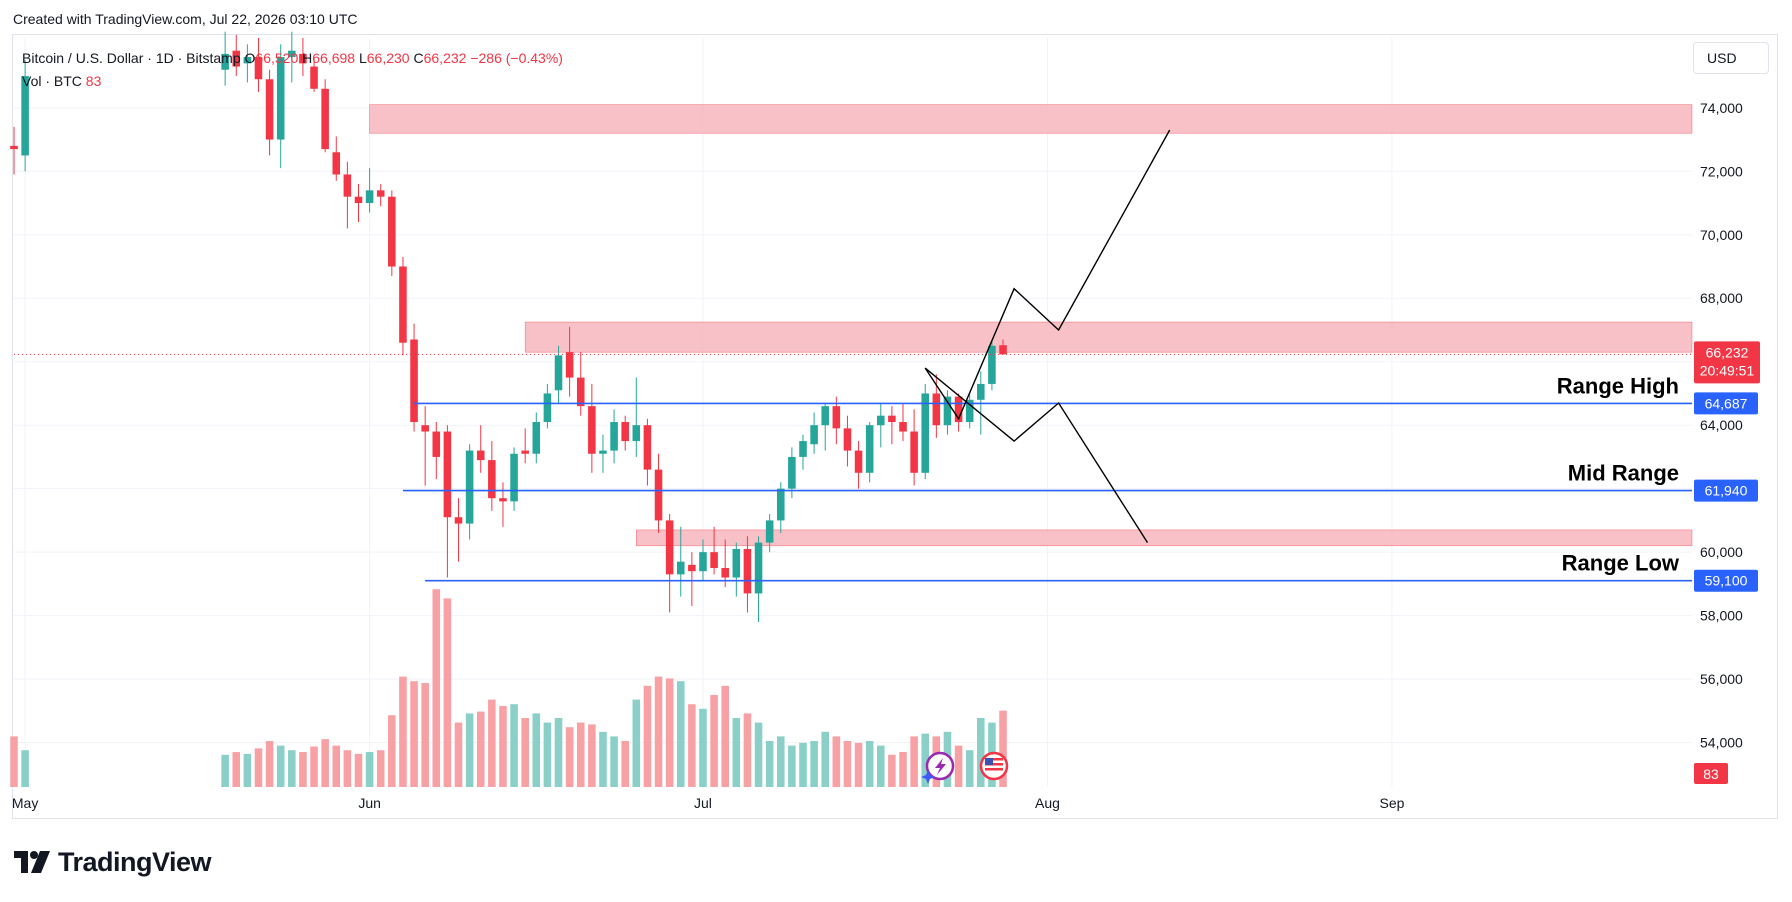 Image resolution: width=1792 pixels, height=902 pixels. What do you see at coordinates (1726, 581) in the screenshot?
I see `level-price-label: 59,100` at bounding box center [1726, 581].